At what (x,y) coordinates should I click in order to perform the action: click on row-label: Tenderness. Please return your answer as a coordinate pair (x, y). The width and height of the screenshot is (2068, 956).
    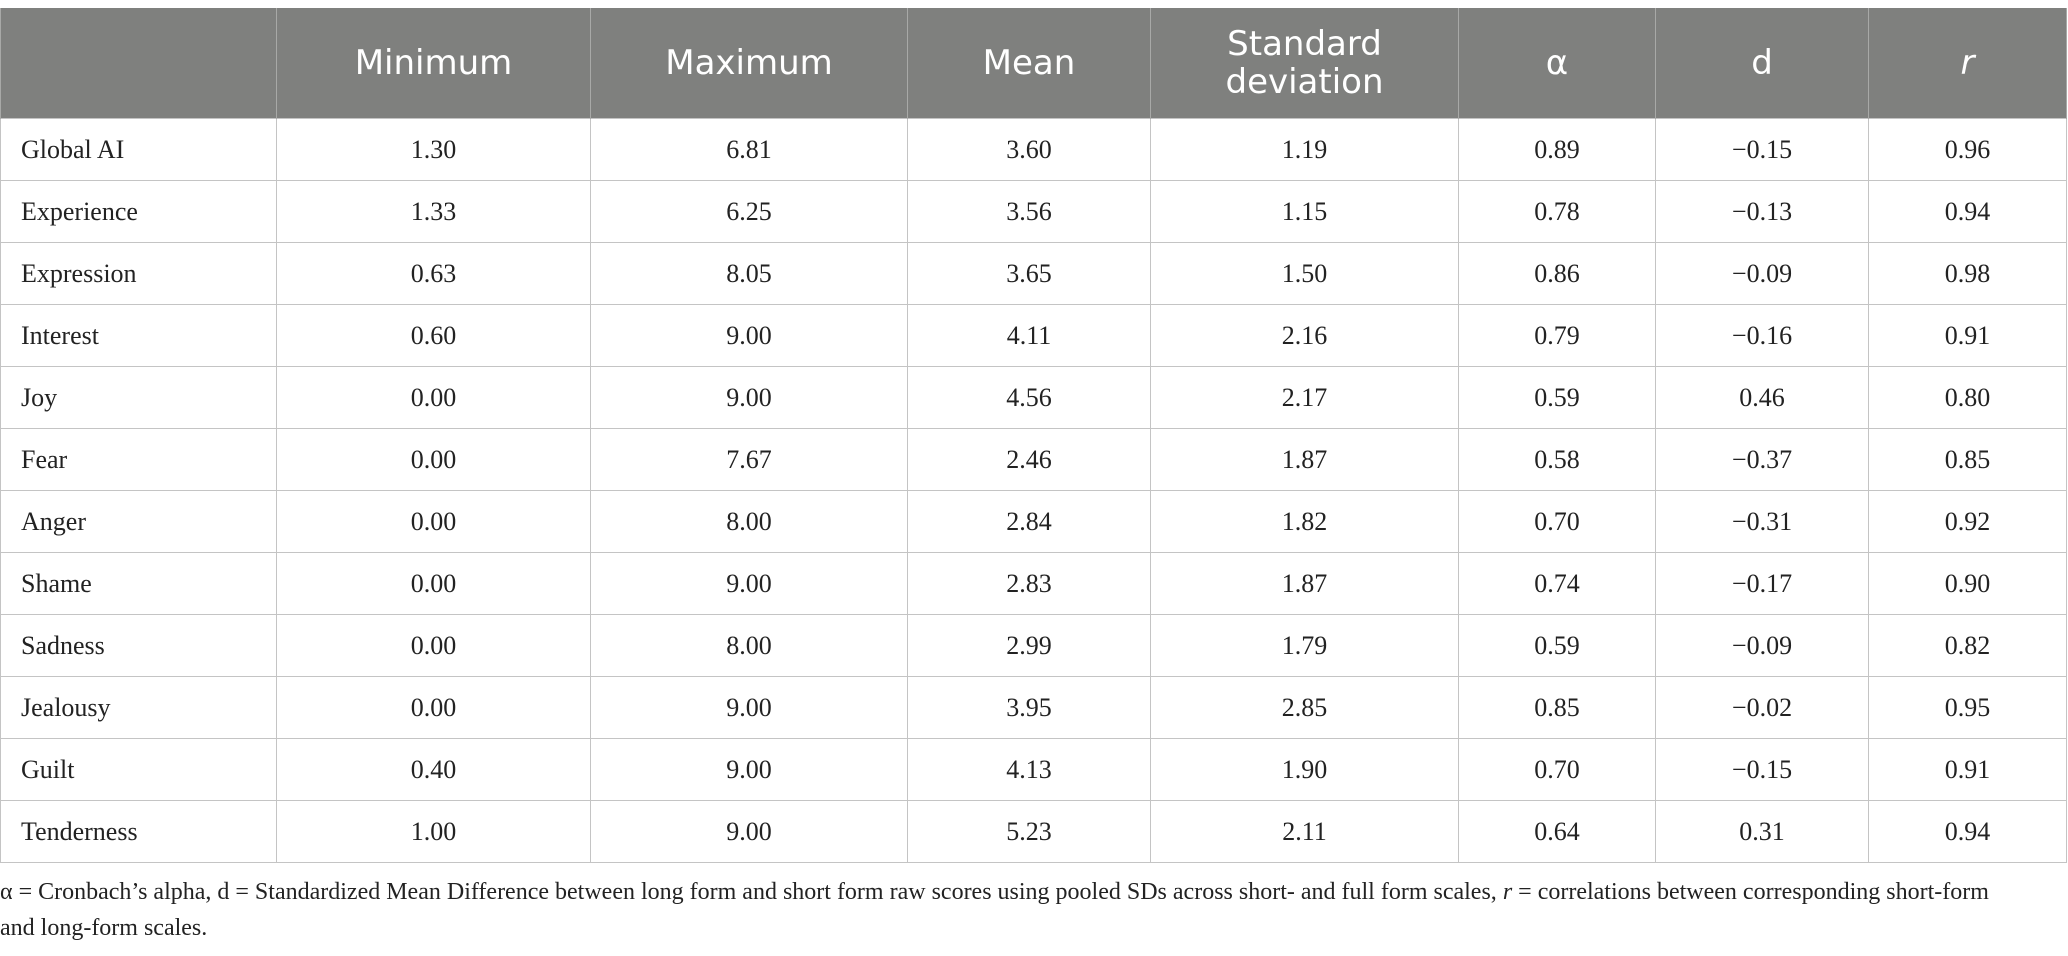
    Looking at the image, I should click on (138, 831).